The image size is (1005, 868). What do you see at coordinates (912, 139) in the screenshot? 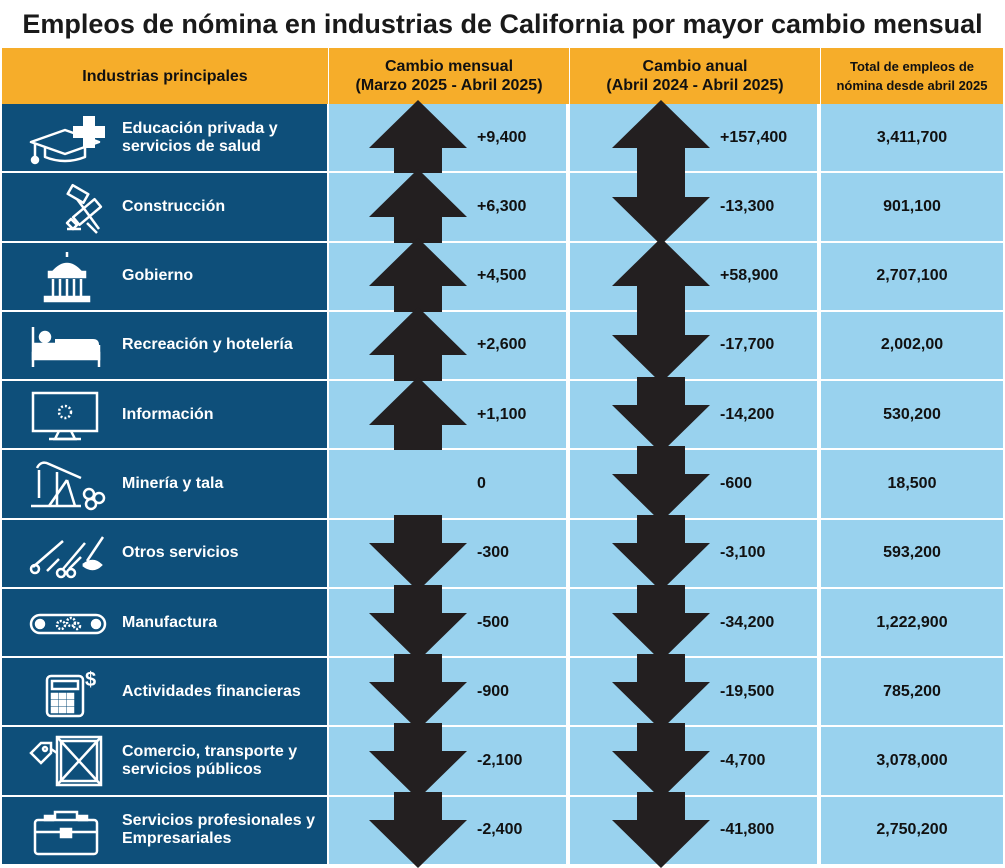
I see `total-jobs-cell: 3,411,700` at bounding box center [912, 139].